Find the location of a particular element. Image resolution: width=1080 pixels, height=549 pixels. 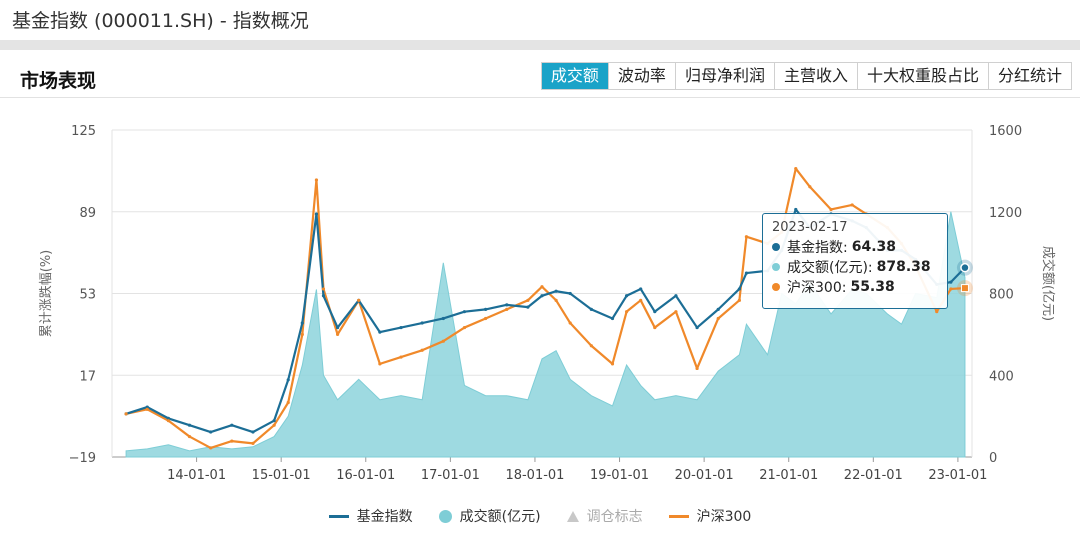

tab-volatility: 波动率 is located at coordinates (641, 76).